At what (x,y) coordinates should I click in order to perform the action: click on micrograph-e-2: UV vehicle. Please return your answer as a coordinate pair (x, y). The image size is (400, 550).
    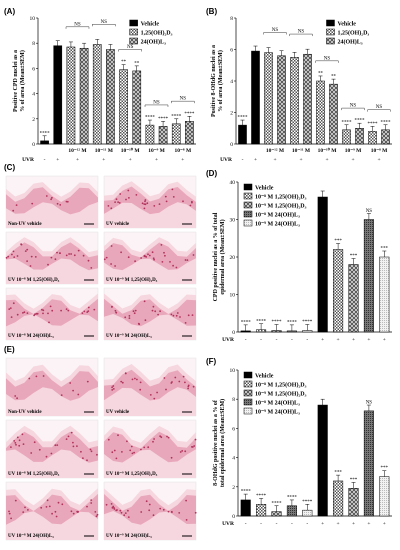
    Looking at the image, I should click on (150, 387).